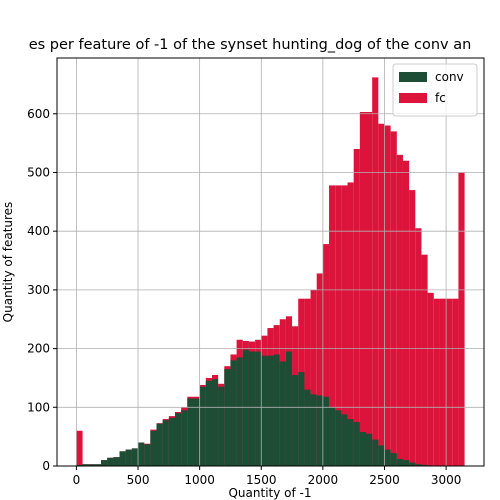  I want to click on x-tick-label: 1500, so click(261, 480).